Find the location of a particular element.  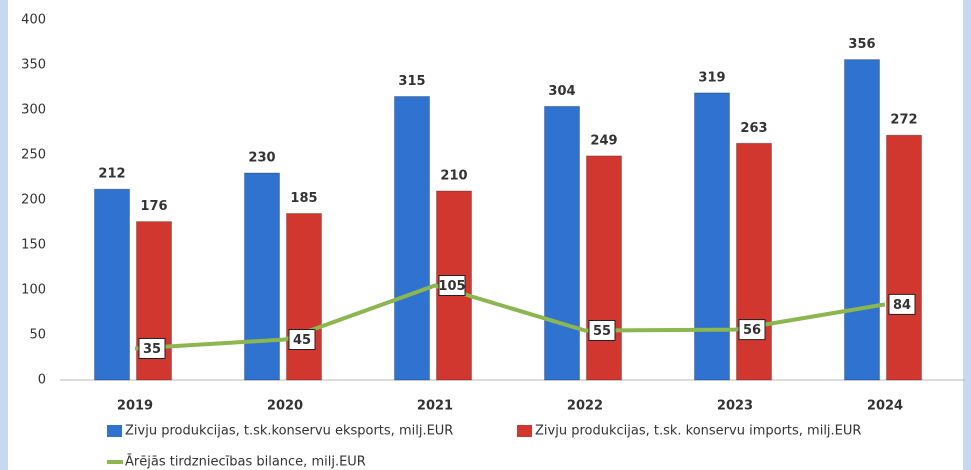

y-tick-label: 150 is located at coordinates (33, 245).